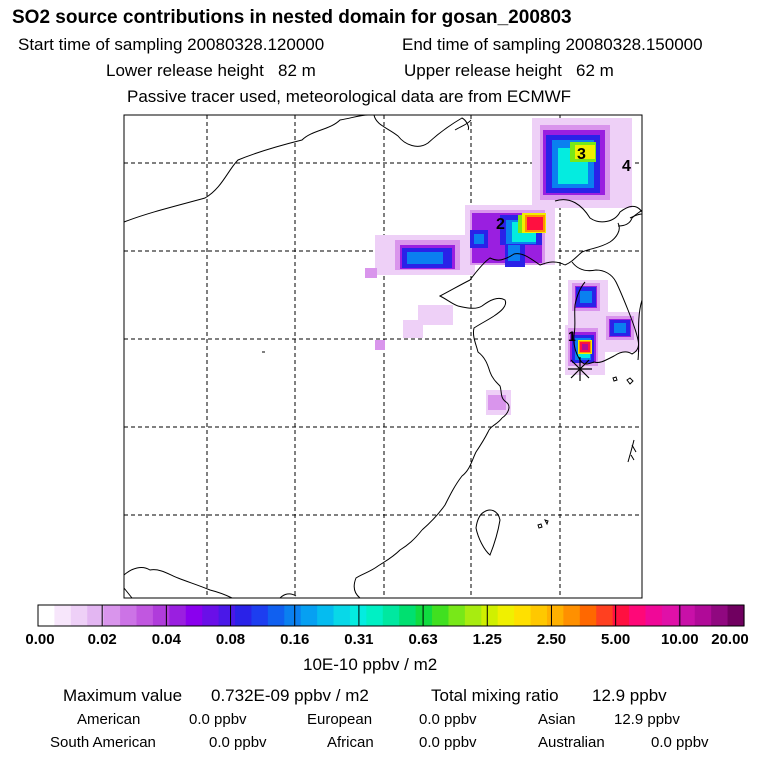 The height and width of the screenshot is (768, 768). I want to click on end-time: End time of sampling 20080328.150000, so click(552, 44).